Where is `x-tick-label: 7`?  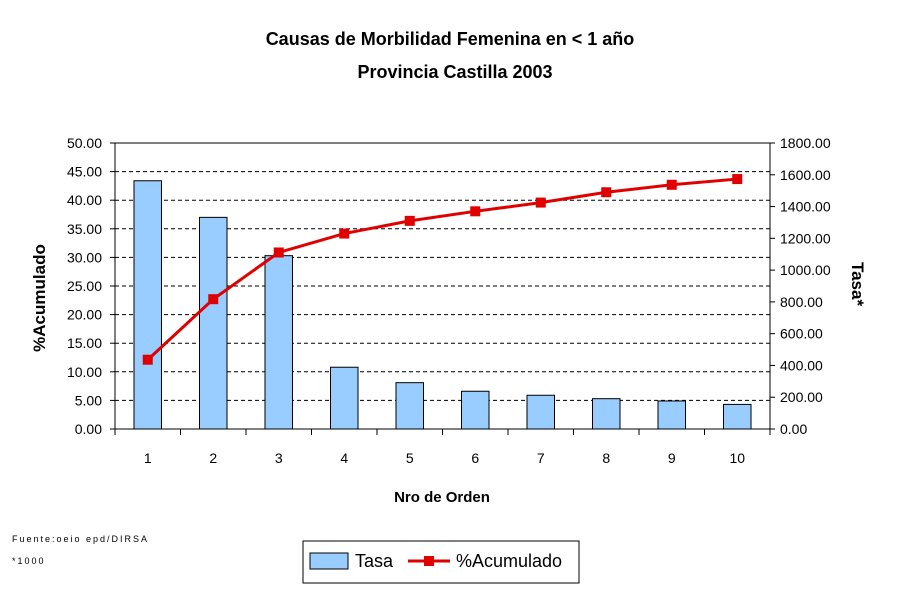
x-tick-label: 7 is located at coordinates (541, 458).